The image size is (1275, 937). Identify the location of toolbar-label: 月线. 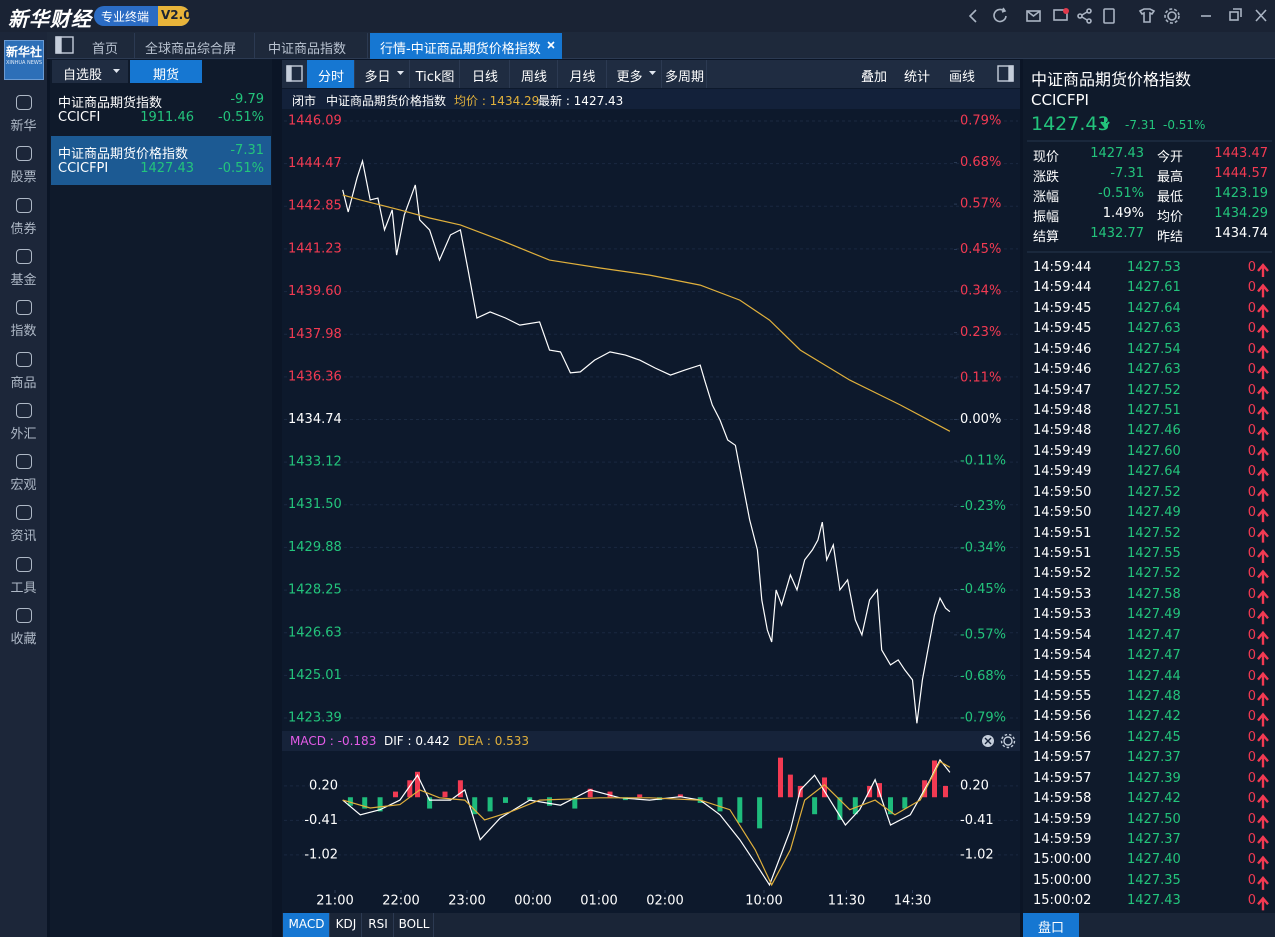
(582, 77).